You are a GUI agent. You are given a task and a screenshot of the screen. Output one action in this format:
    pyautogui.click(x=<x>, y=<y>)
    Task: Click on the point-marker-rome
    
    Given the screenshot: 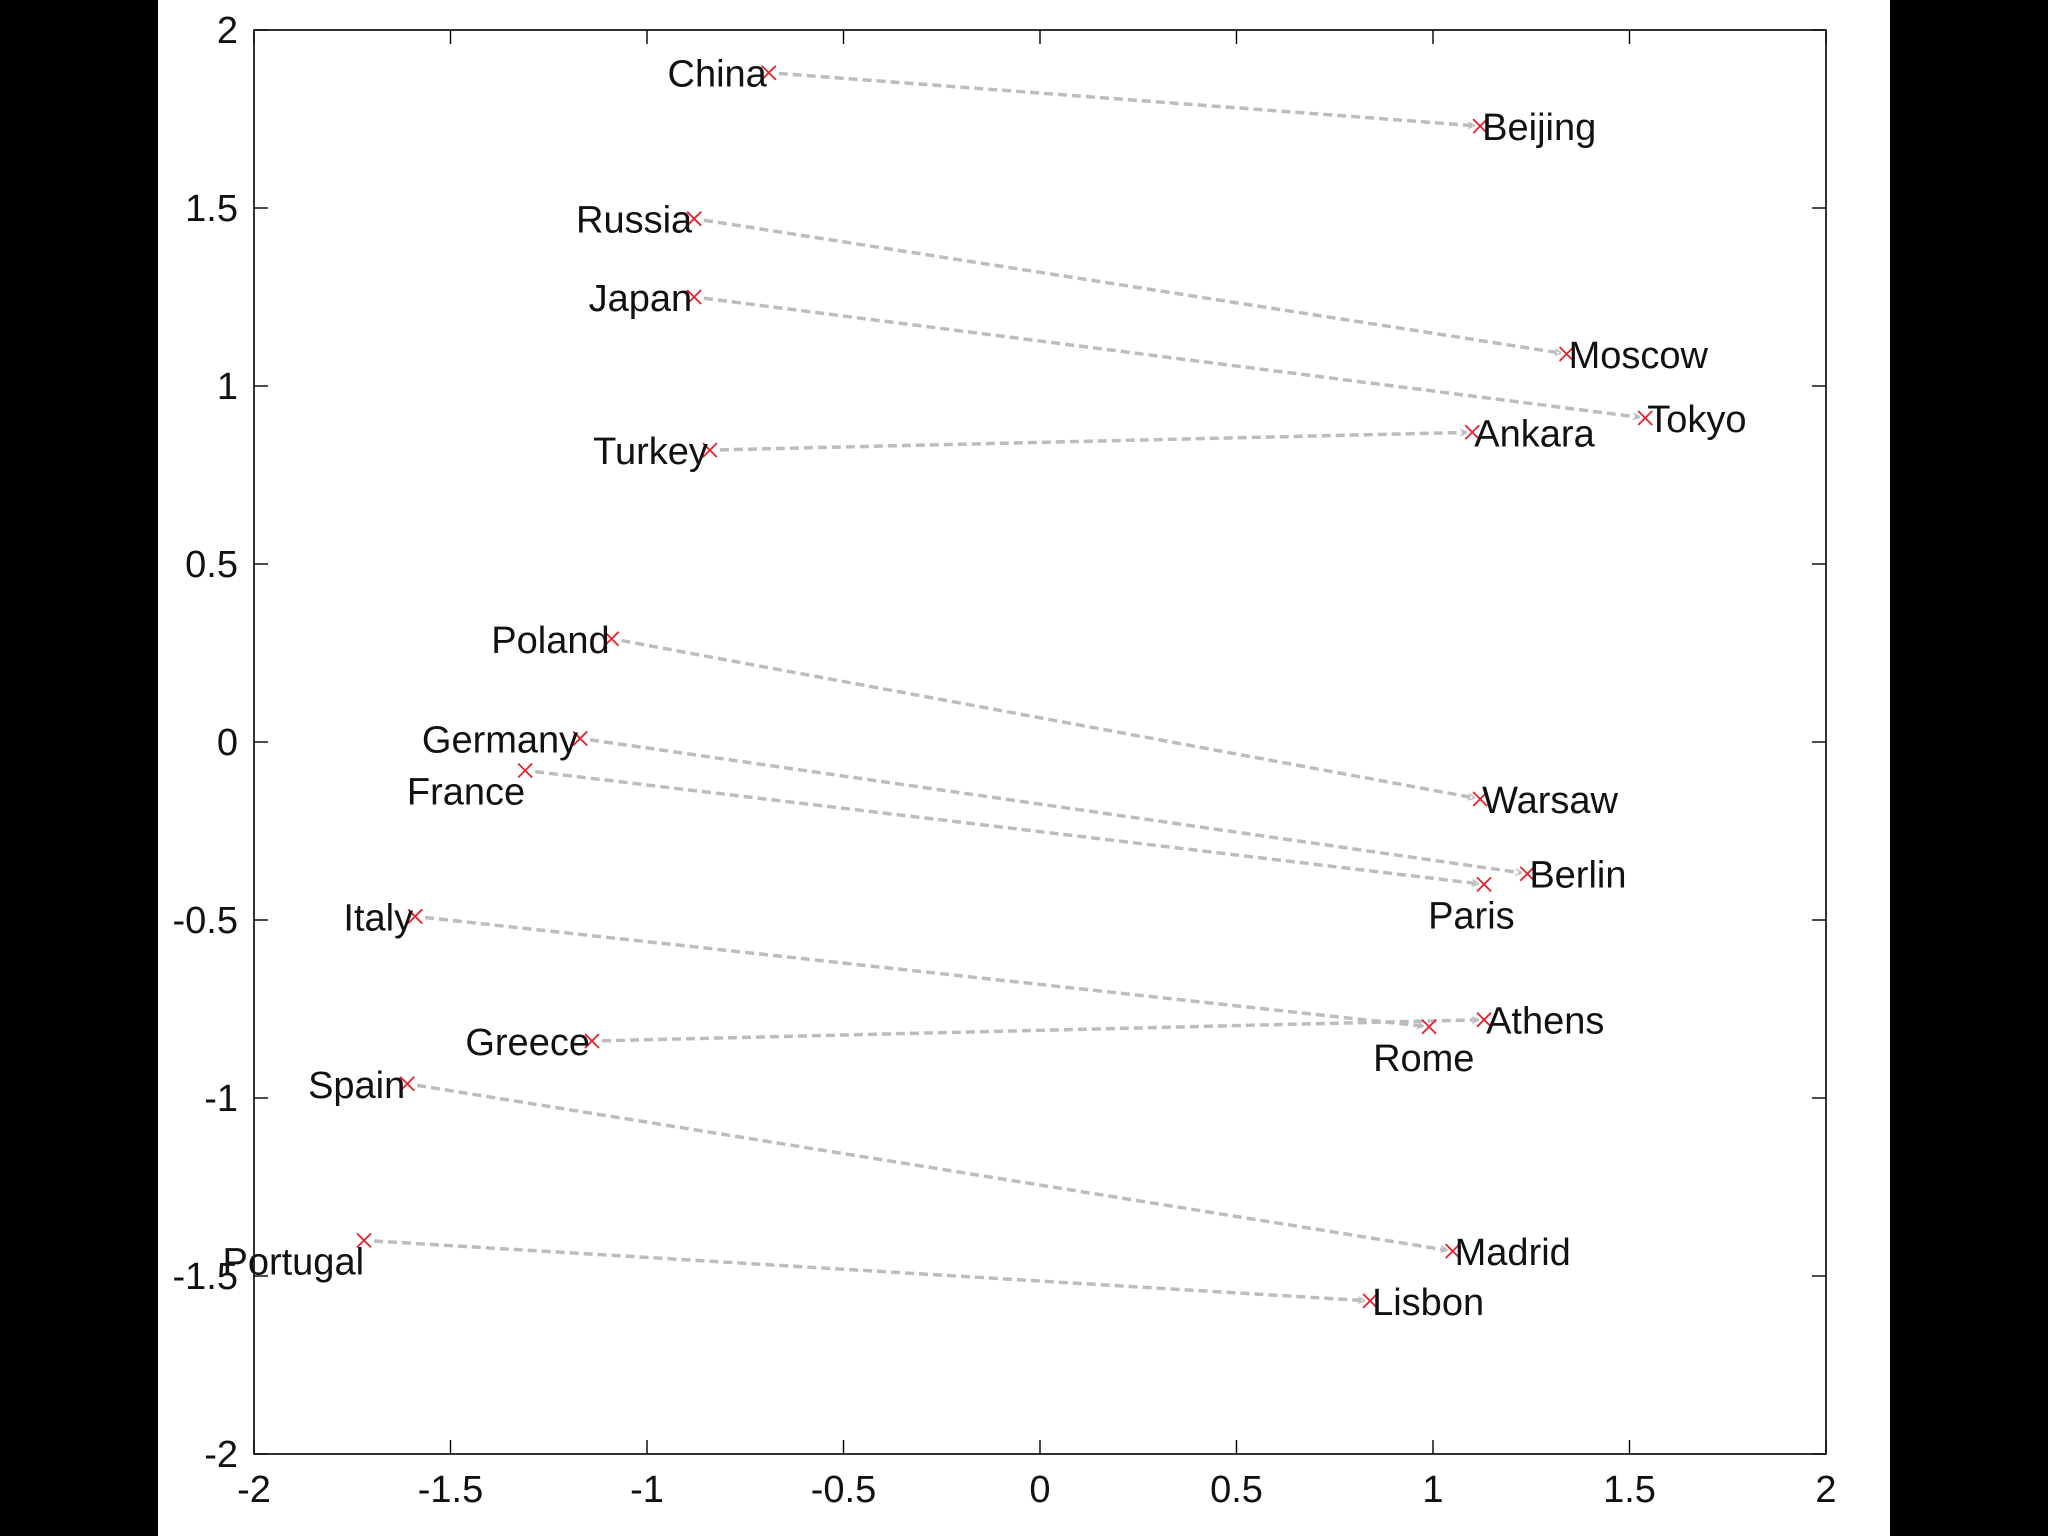 What is the action you would take?
    pyautogui.click(x=1429, y=1027)
    